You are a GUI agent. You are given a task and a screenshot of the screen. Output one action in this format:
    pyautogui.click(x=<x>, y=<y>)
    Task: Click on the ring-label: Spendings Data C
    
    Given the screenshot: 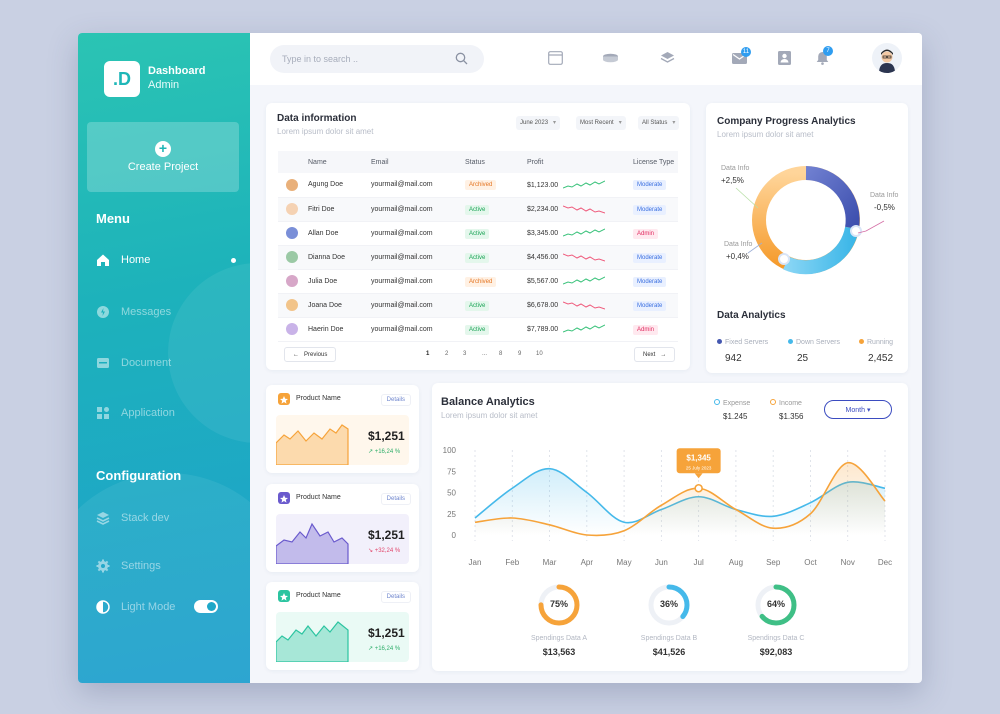 What is the action you would take?
    pyautogui.click(x=776, y=638)
    